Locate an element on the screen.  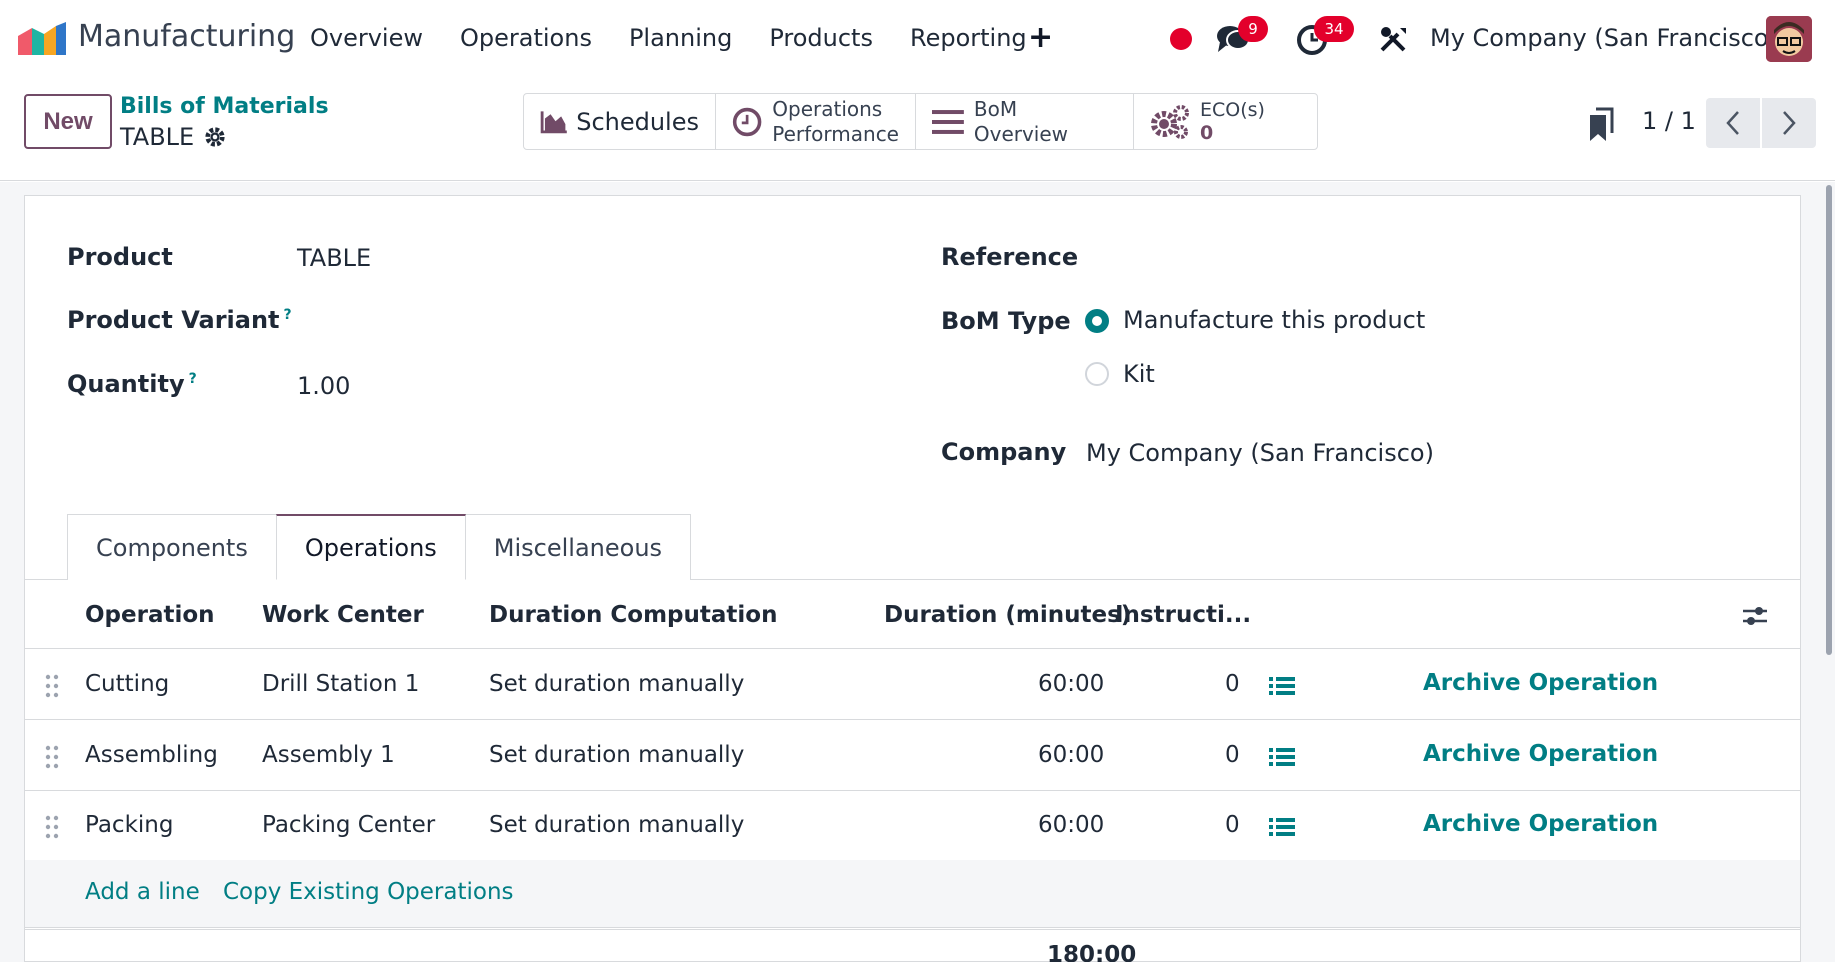
col-operation: Operation is located at coordinates (150, 615).